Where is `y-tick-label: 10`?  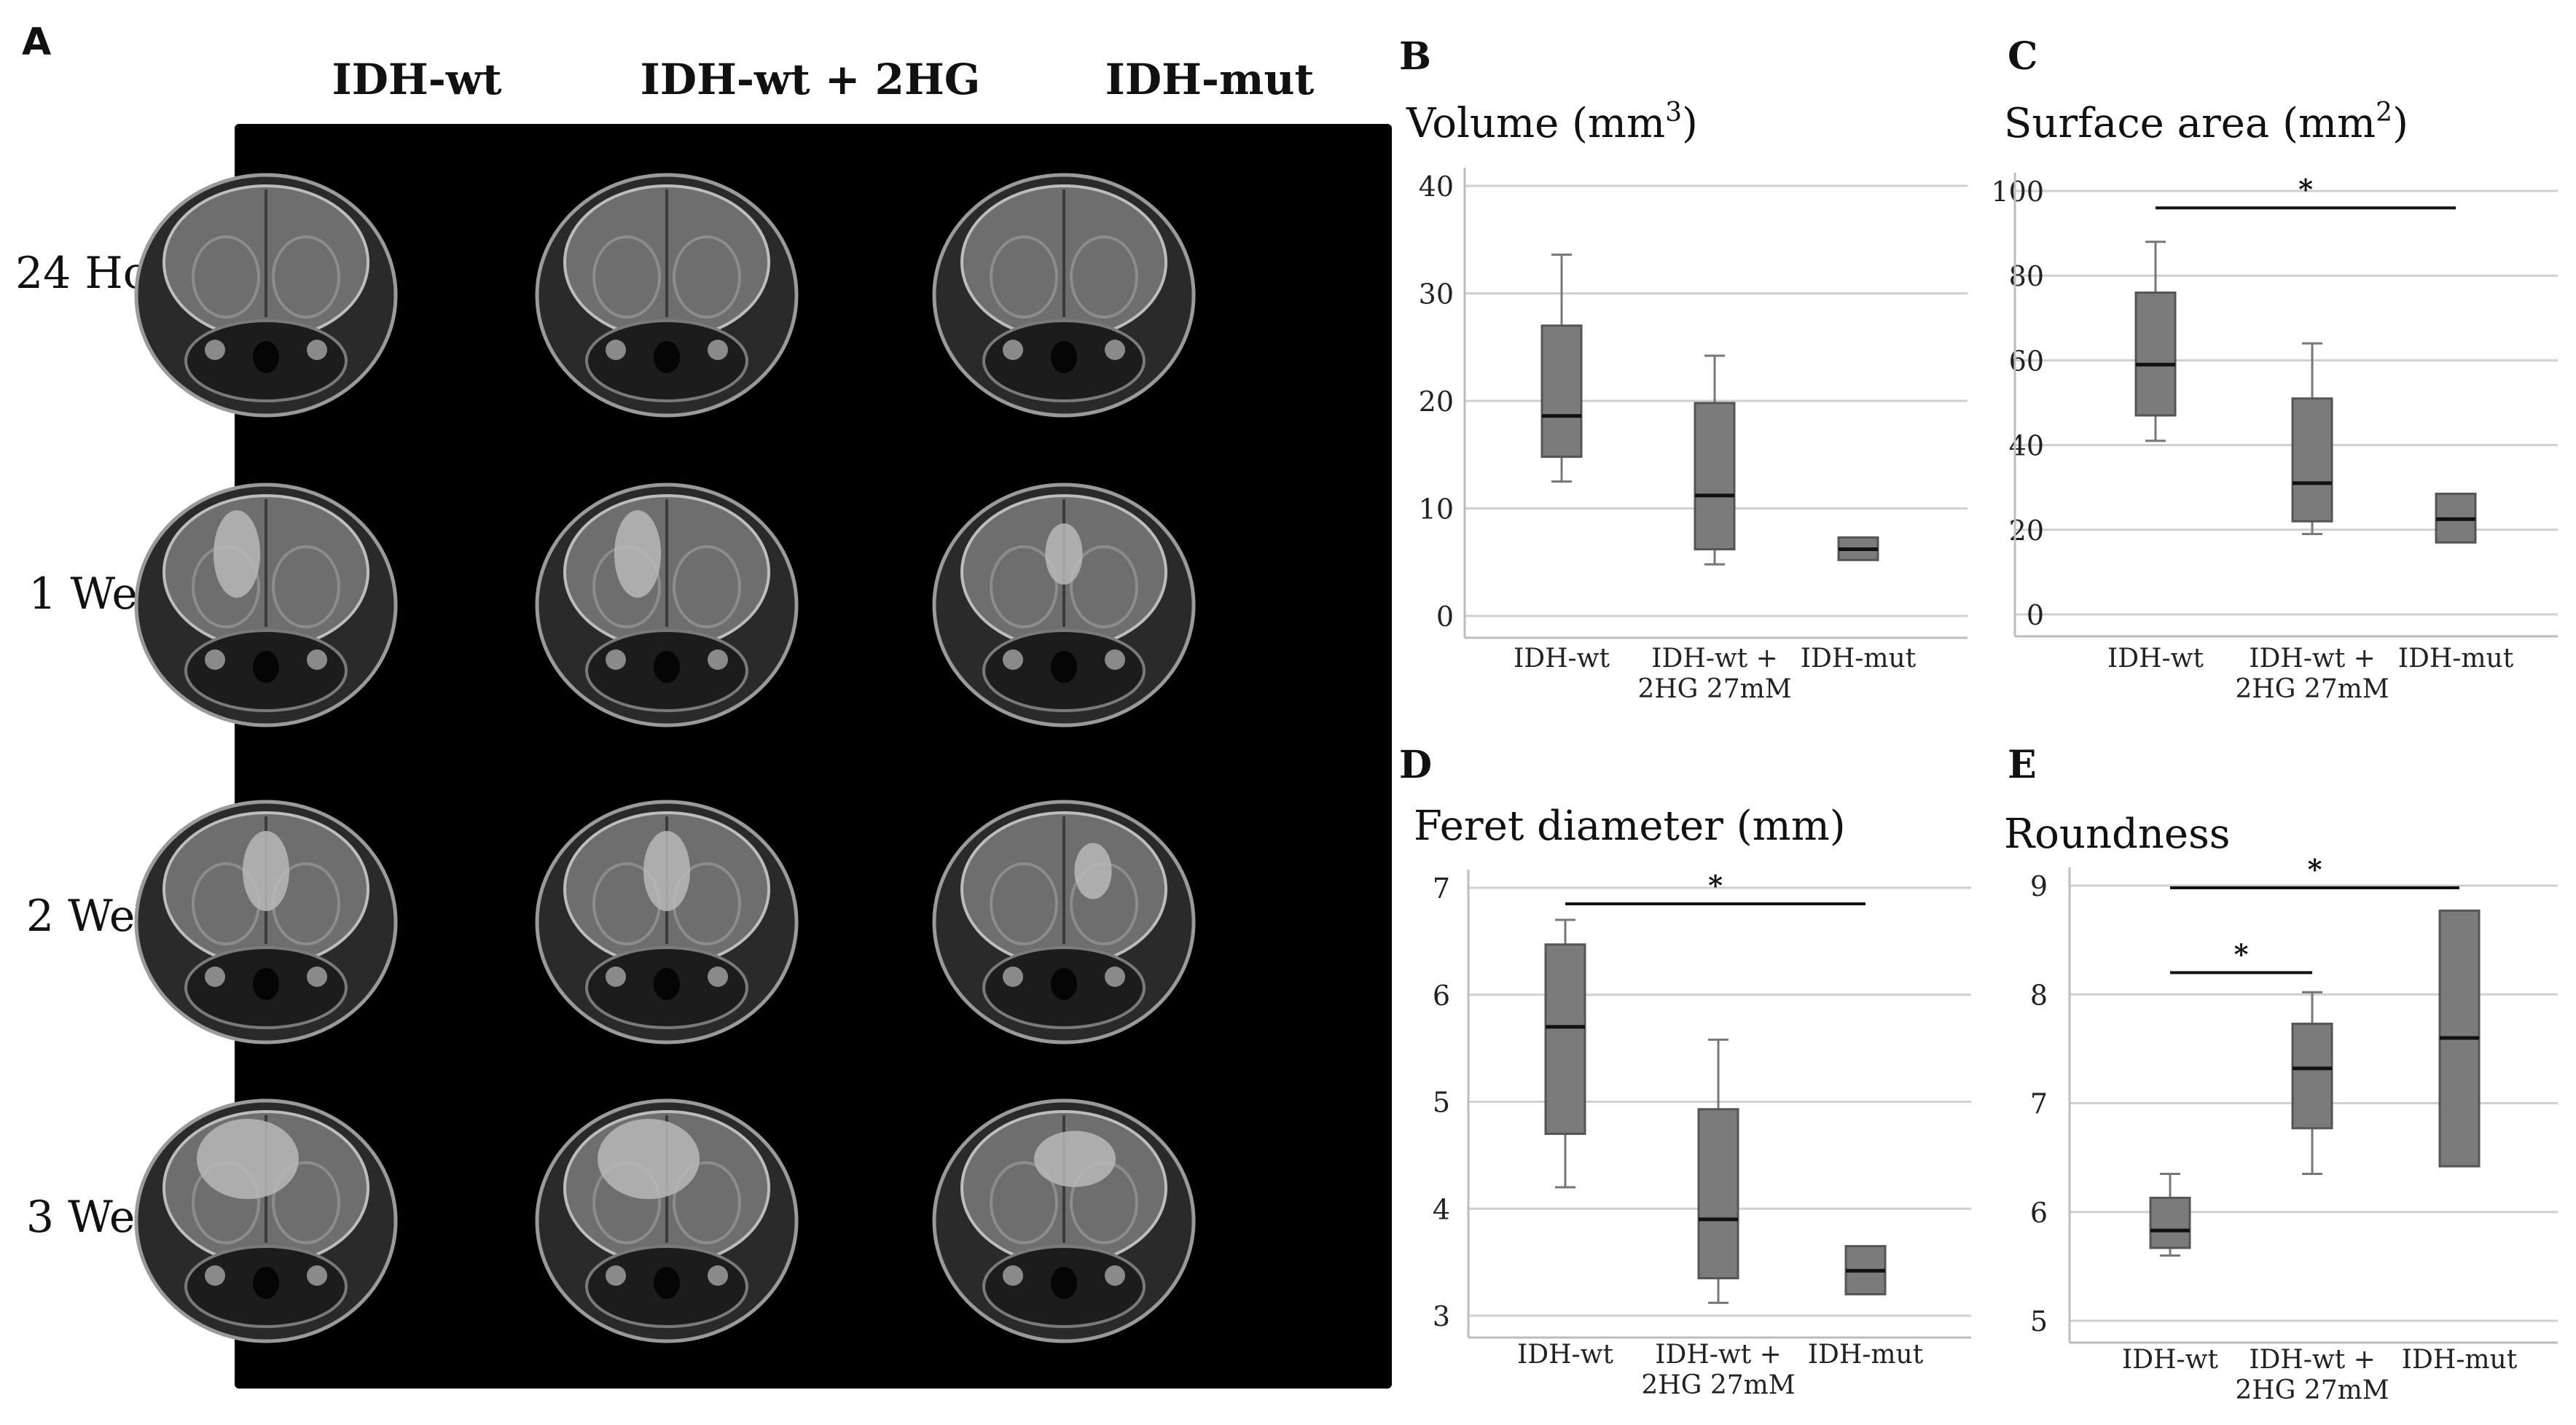 y-tick-label: 10 is located at coordinates (1436, 509).